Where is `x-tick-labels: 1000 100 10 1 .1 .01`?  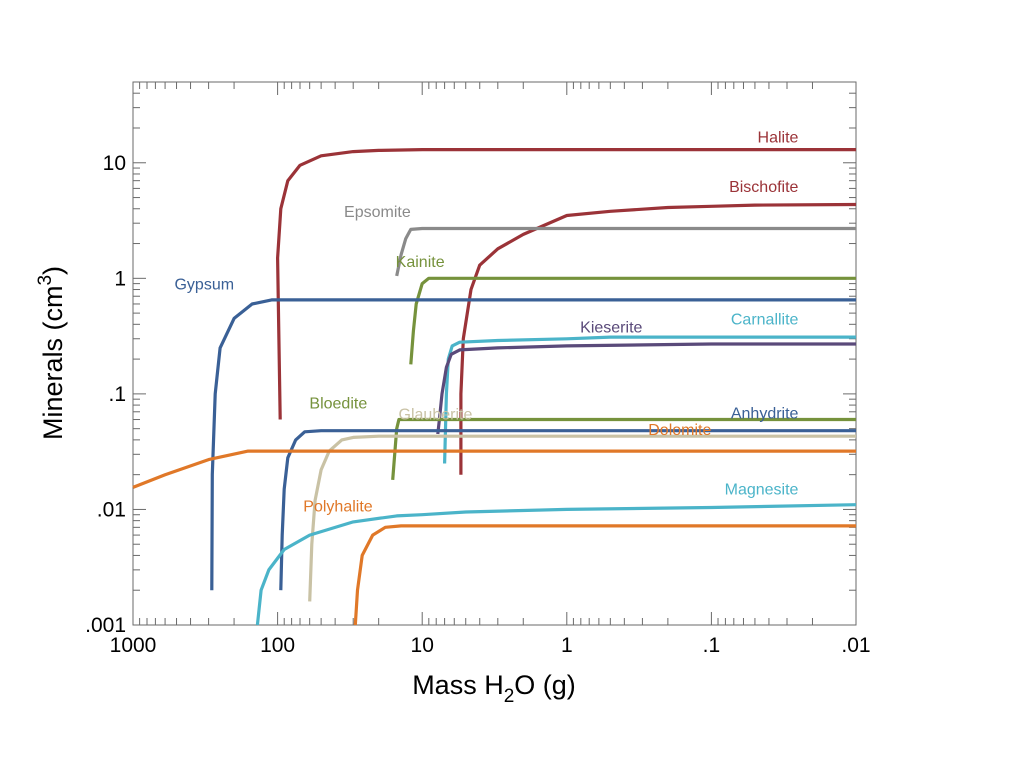 x-tick-labels: 1000 100 10 1 .1 .01 is located at coordinates (490, 645).